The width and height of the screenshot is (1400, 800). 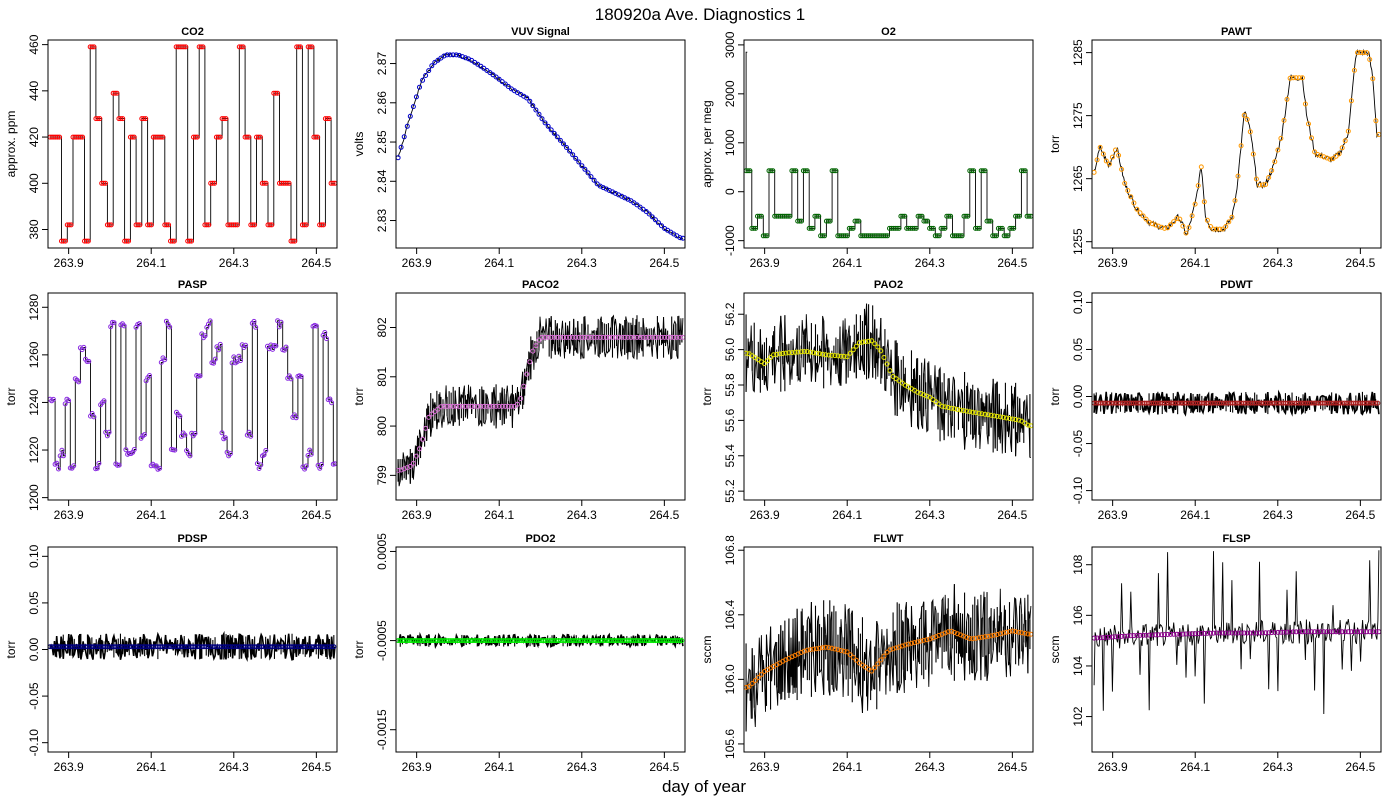 I want to click on x-tick-label: 264.5, so click(x=1360, y=263).